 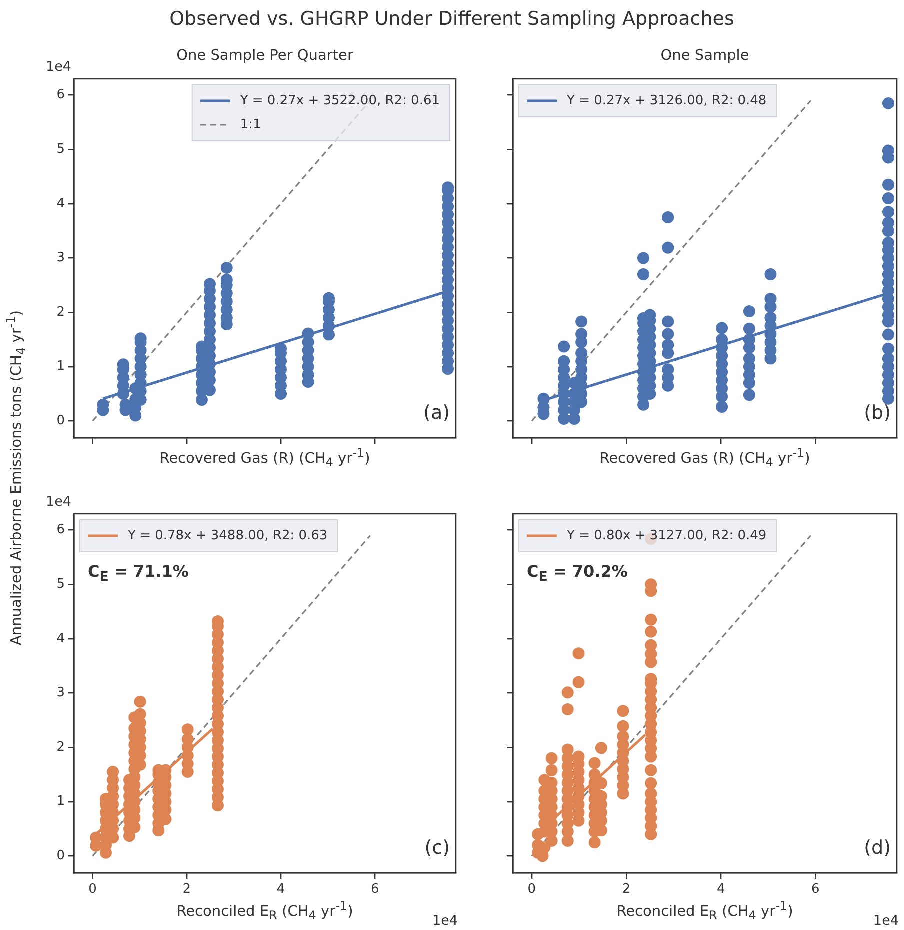 I want to click on chart-title: One Sample, so click(x=705, y=56).